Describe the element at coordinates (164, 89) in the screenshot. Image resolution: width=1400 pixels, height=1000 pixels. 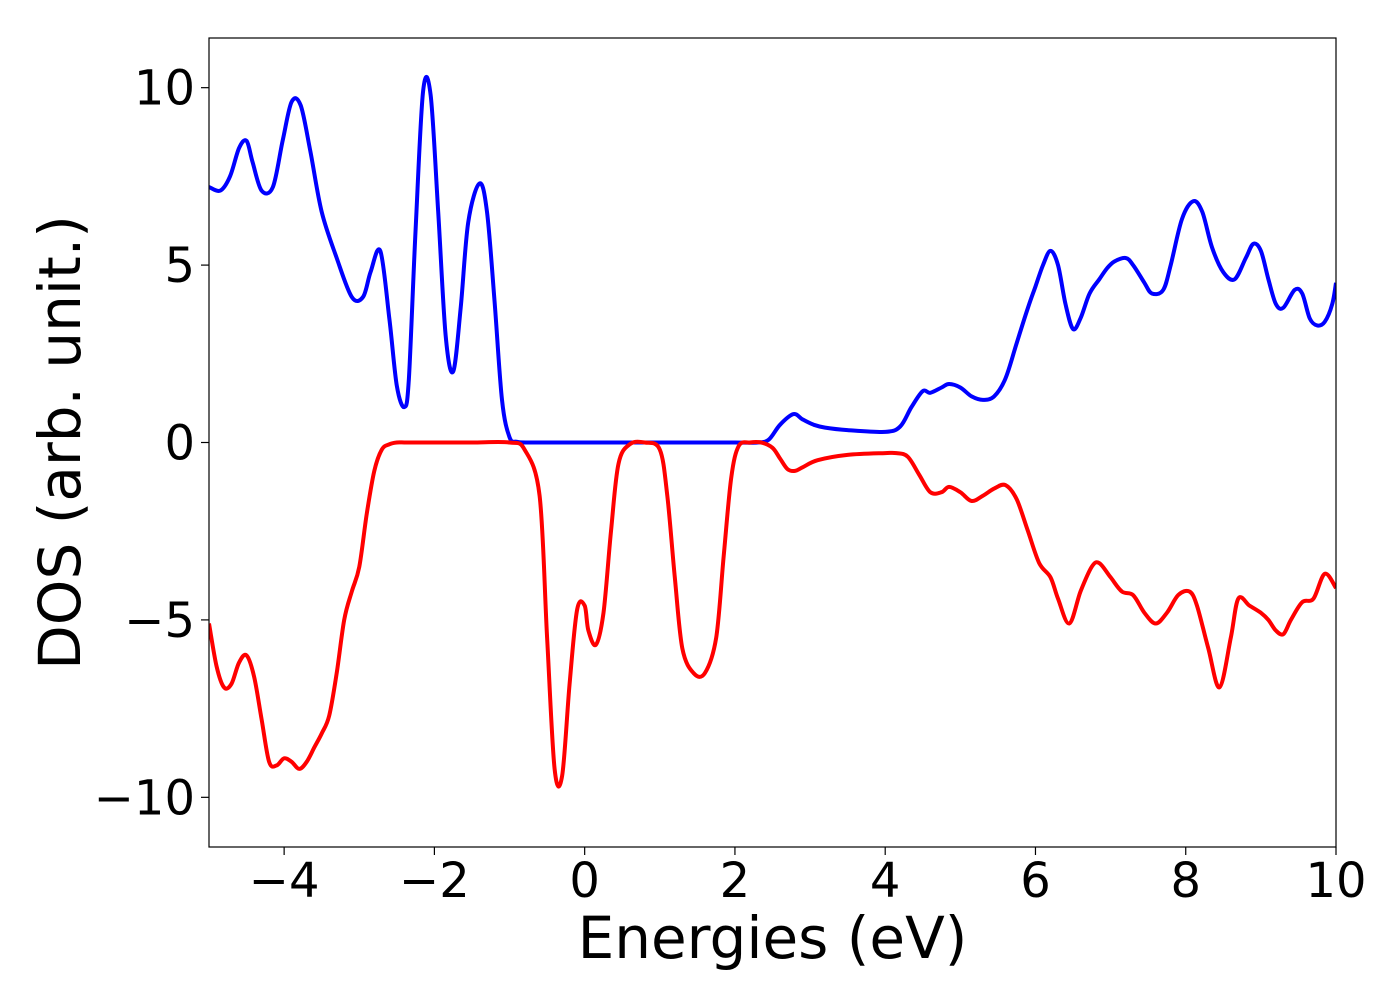
I see `y-tick-label: 10` at that location.